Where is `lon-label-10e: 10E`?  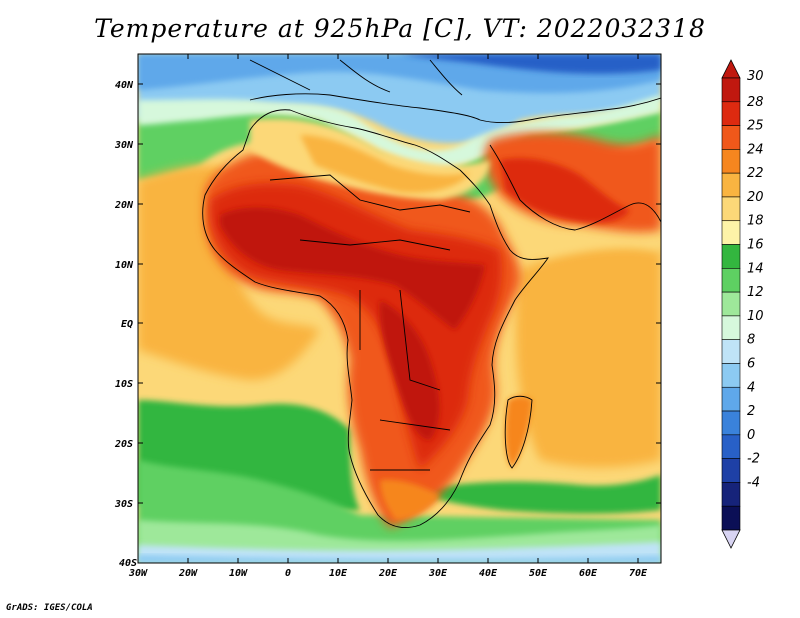 lon-label-10e: 10E is located at coordinates (338, 573).